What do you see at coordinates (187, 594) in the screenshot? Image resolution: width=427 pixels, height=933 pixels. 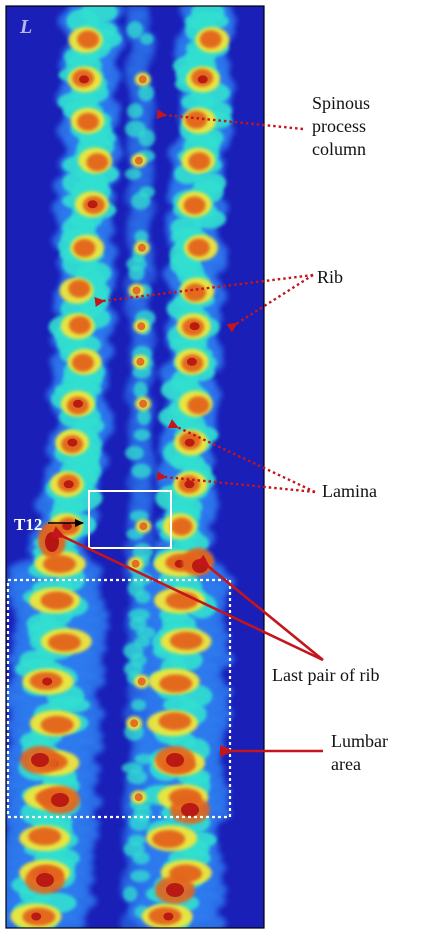 I see `last-rib-arrow-left` at bounding box center [187, 594].